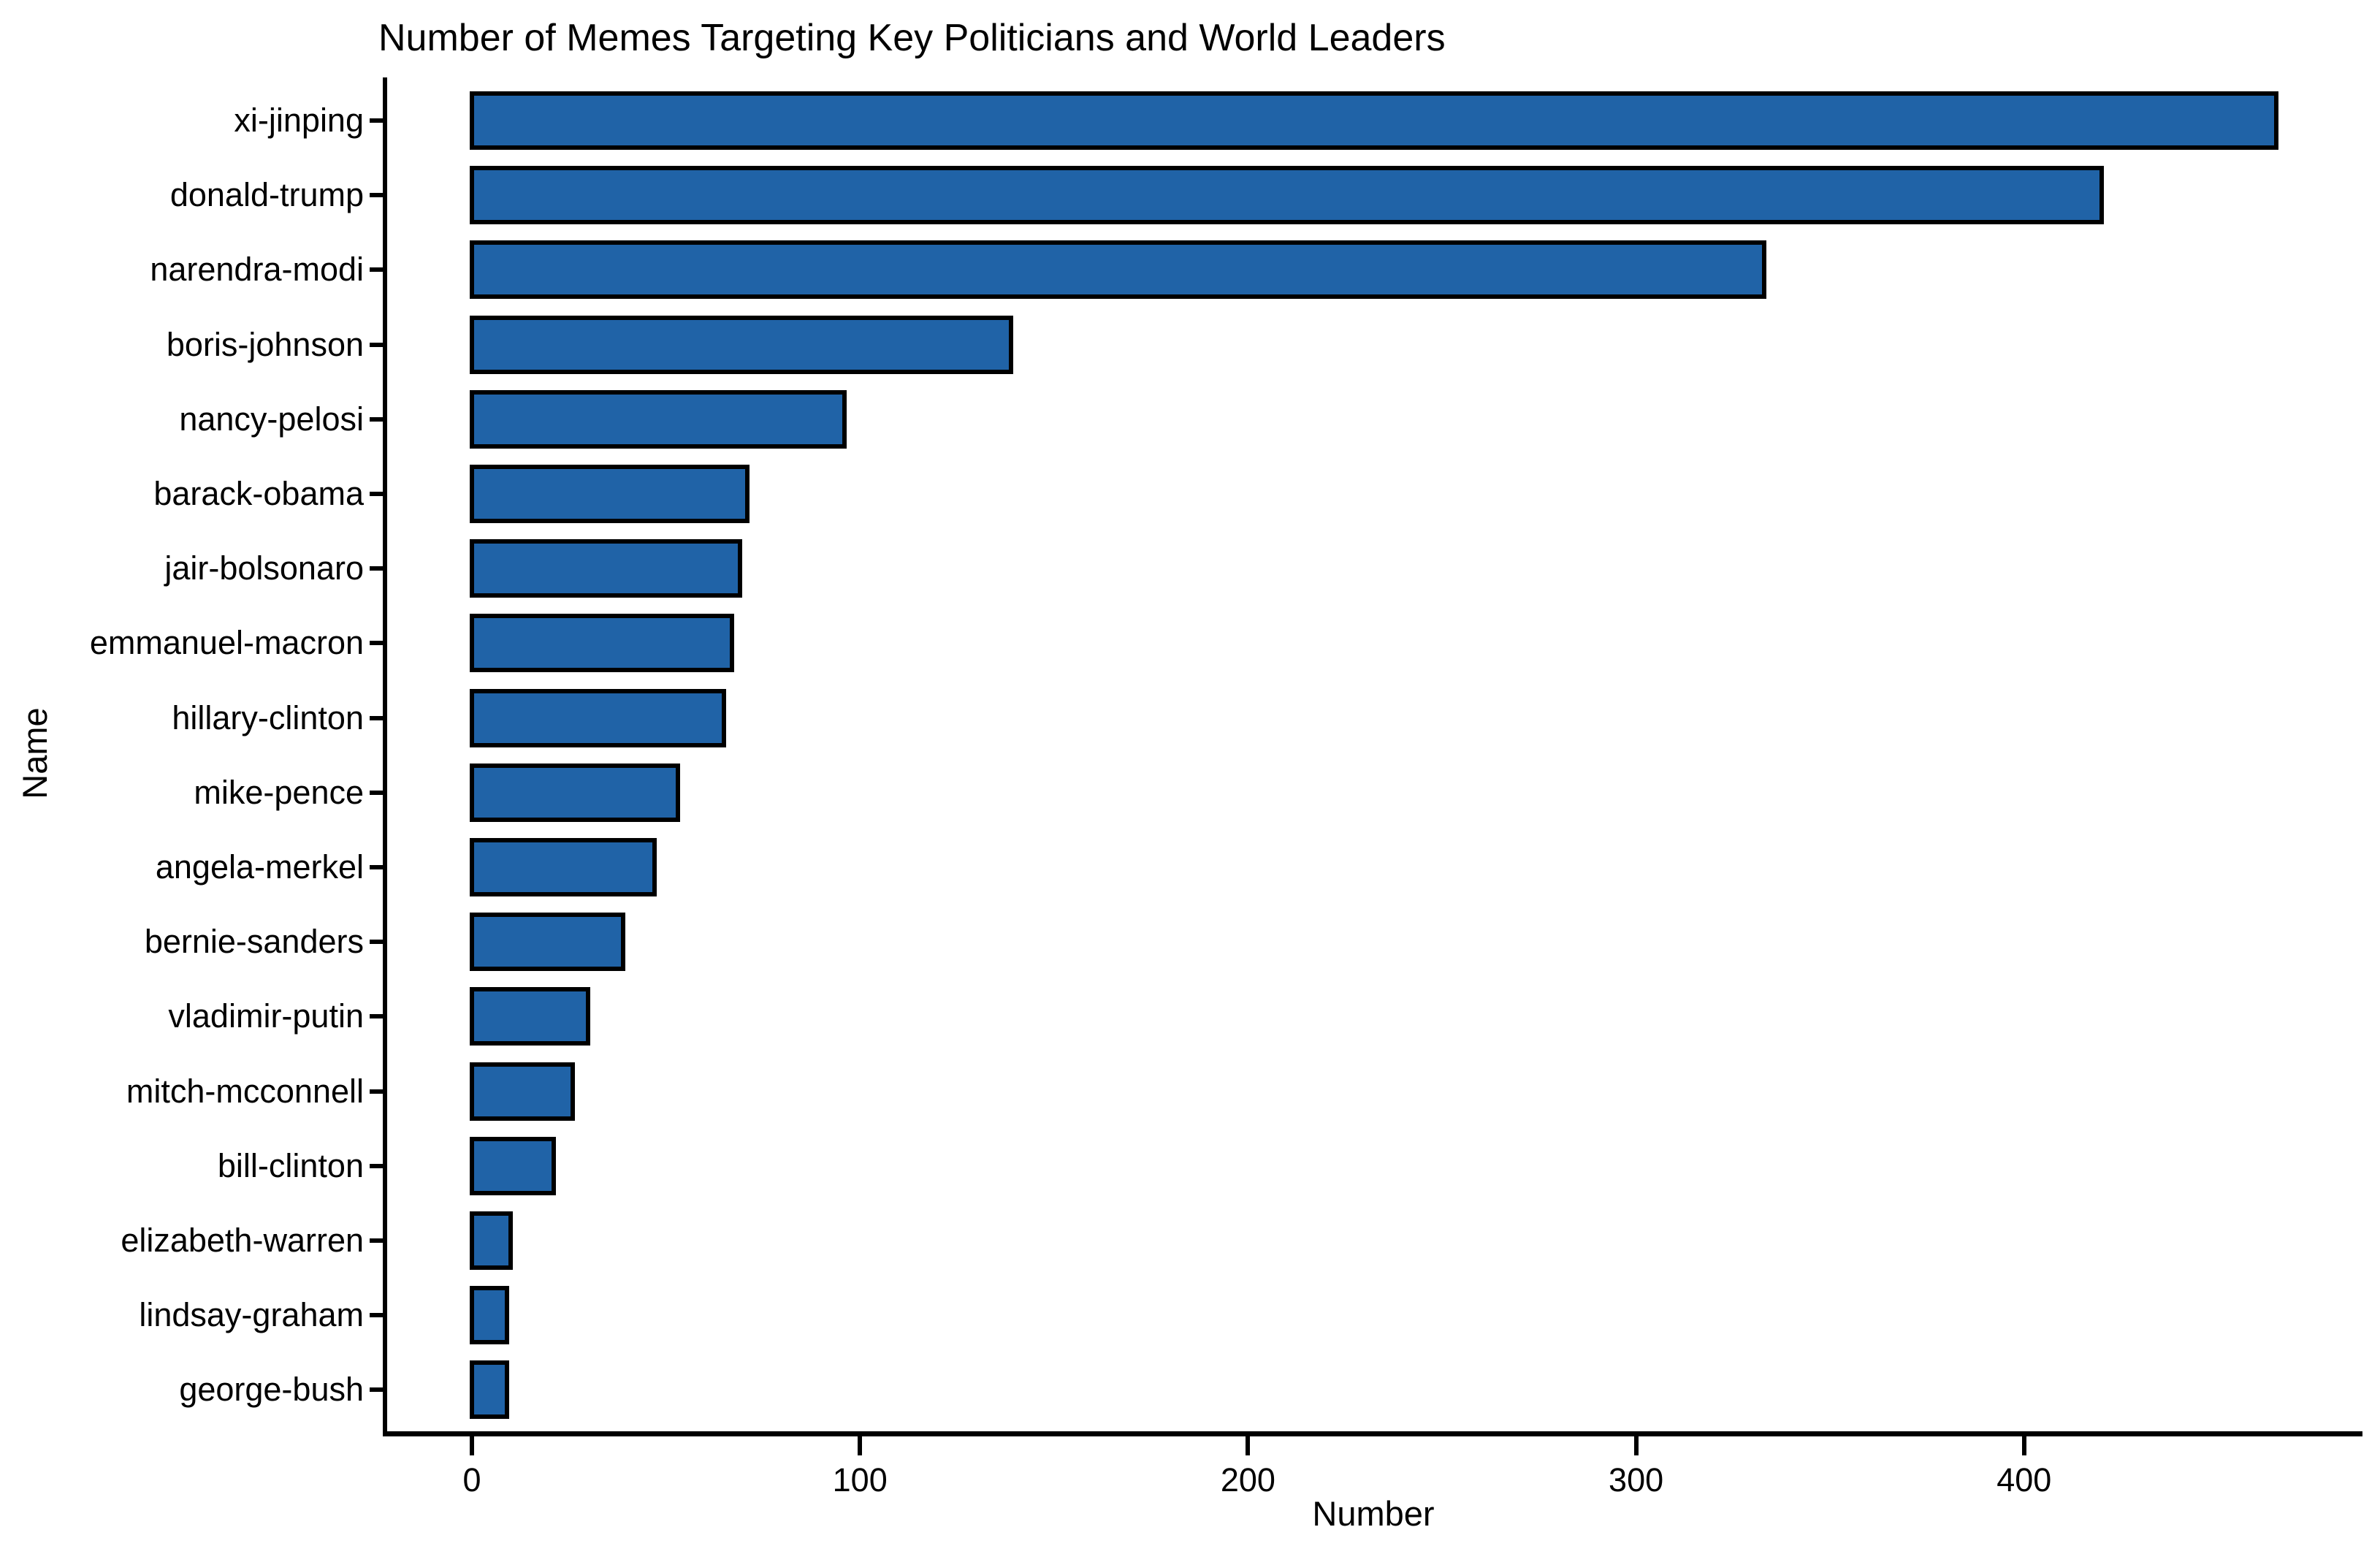 The width and height of the screenshot is (2380, 1546). What do you see at coordinates (606, 568) in the screenshot?
I see `bar-jair-bolsonaro` at bounding box center [606, 568].